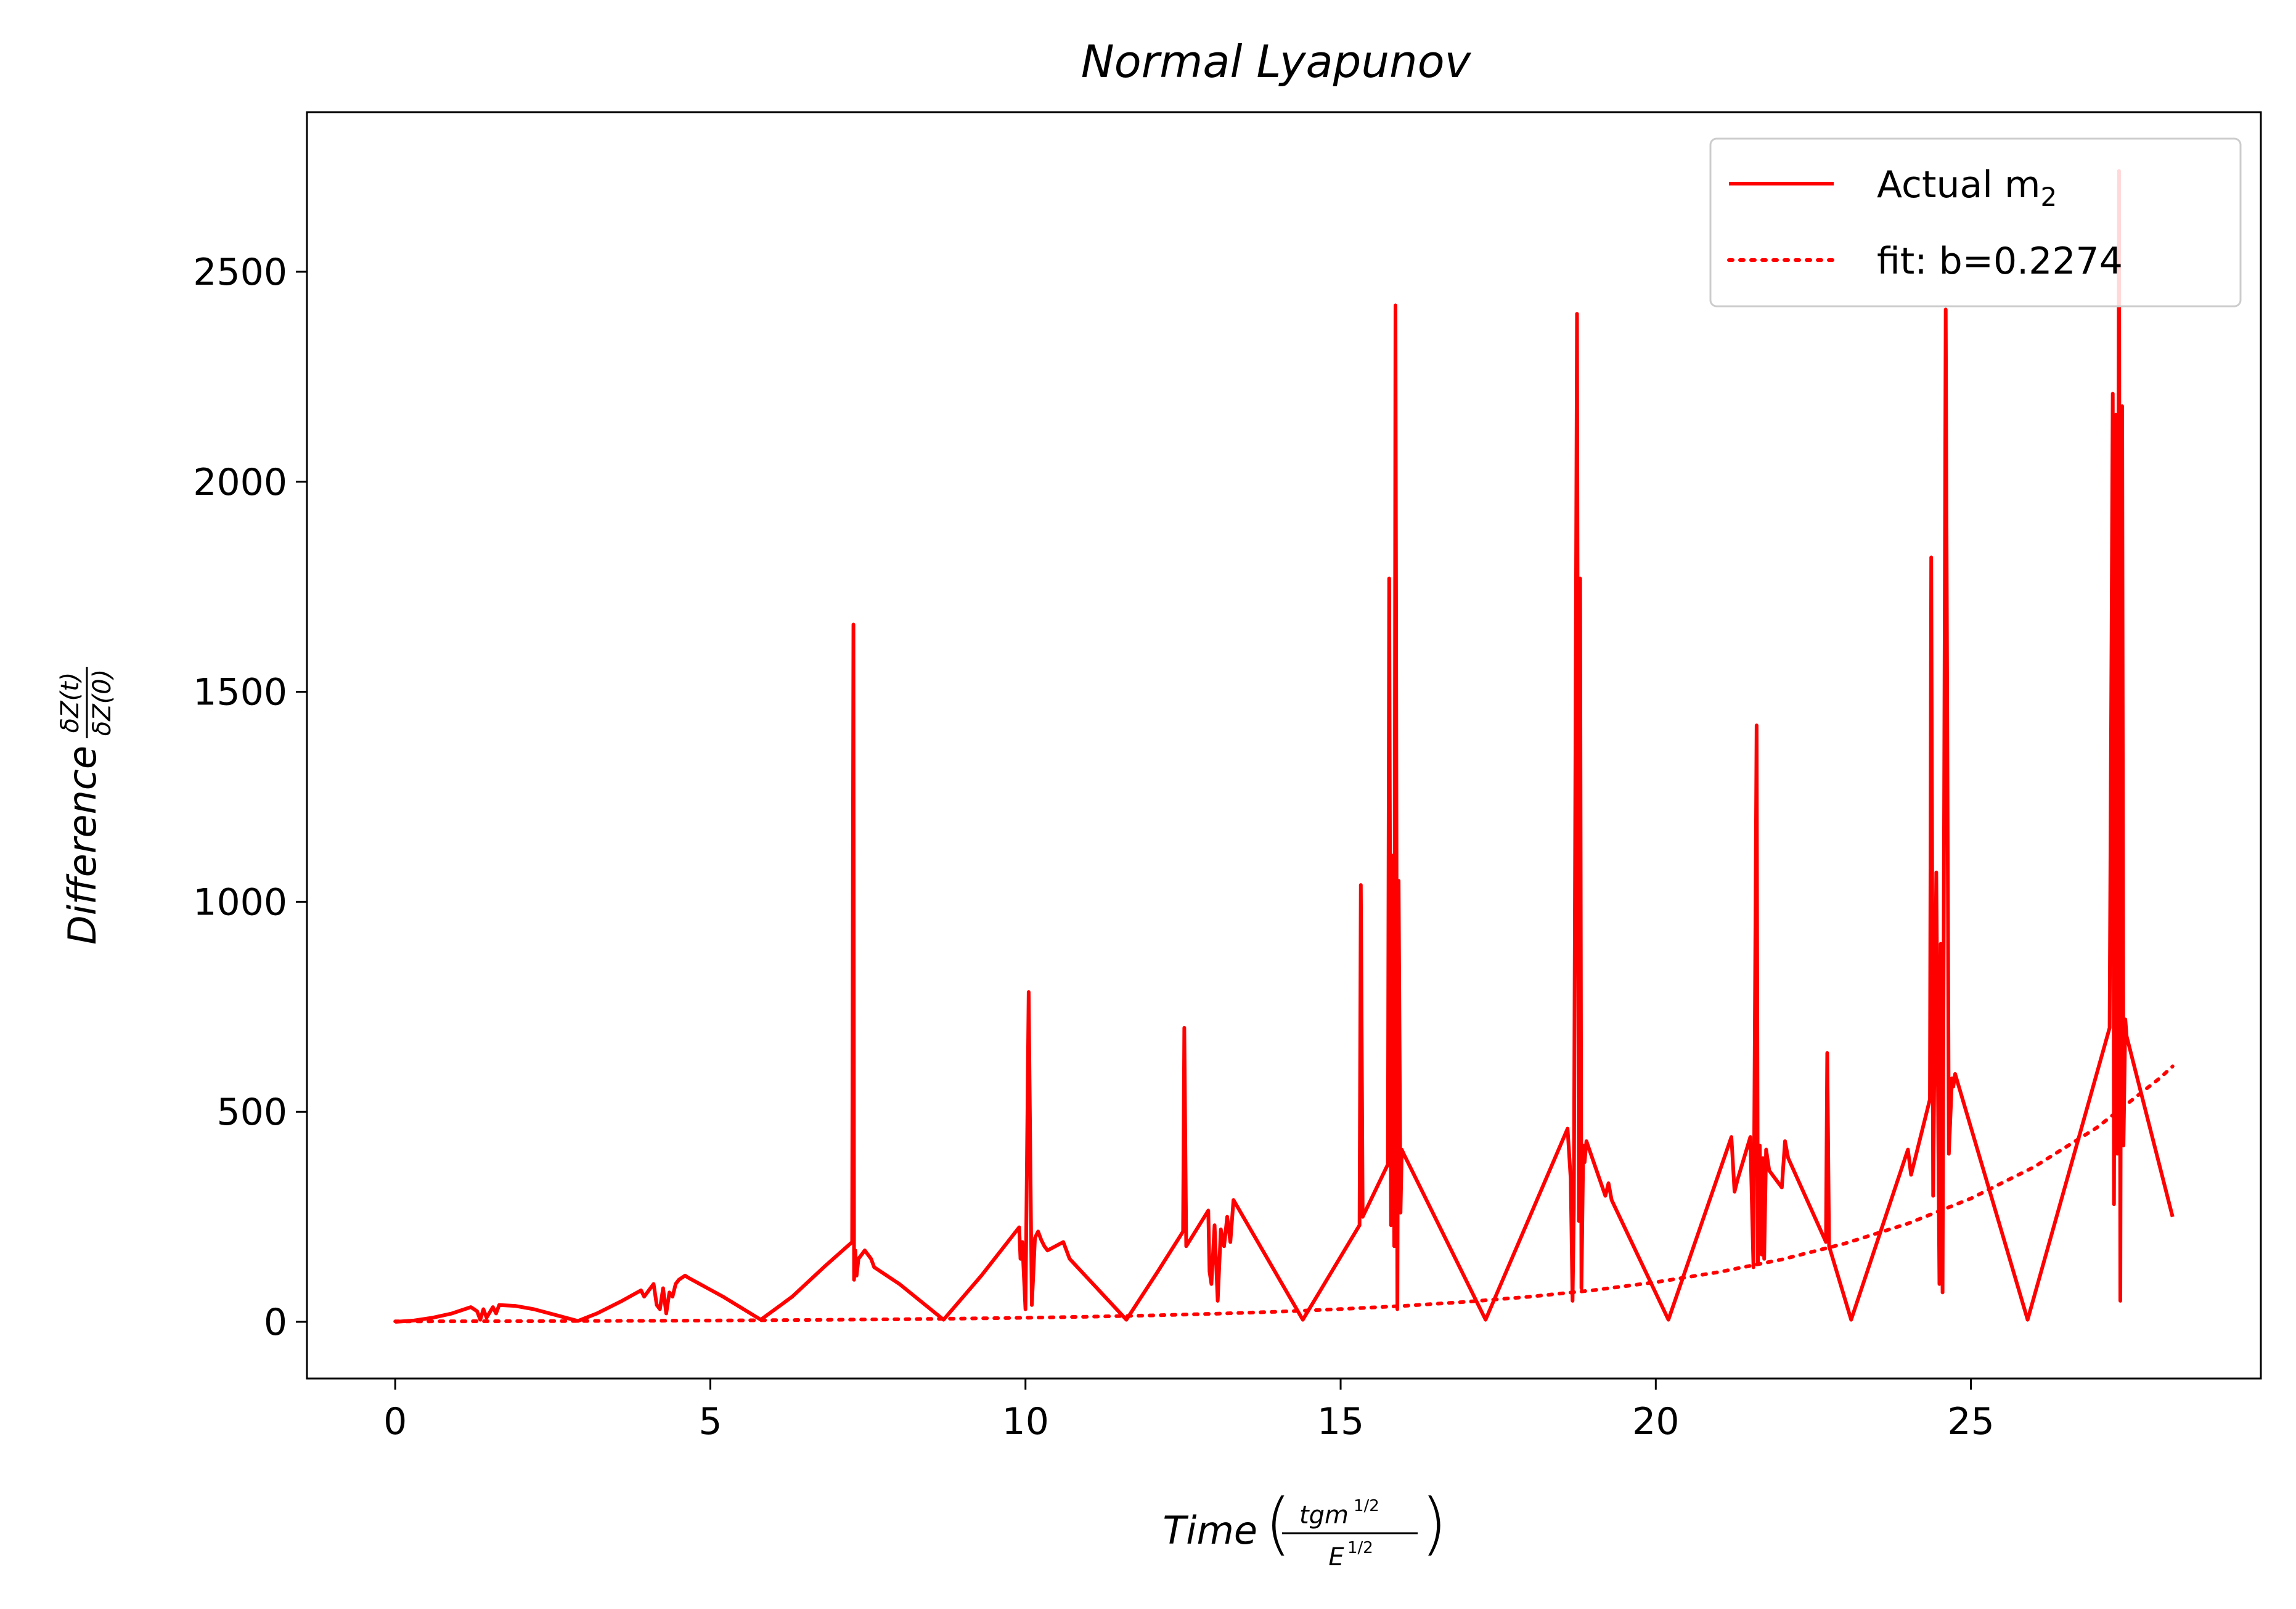  What do you see at coordinates (1324, 1515) in the screenshot?
I see `x-axis-fraction-numerator: tgm` at bounding box center [1324, 1515].